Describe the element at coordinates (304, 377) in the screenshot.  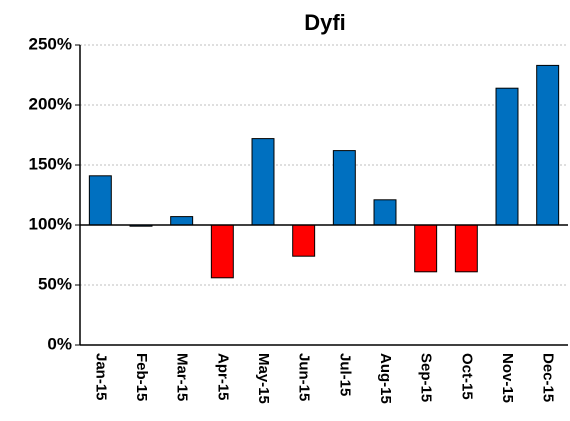
I see `x-tick-label: Jun-15` at that location.